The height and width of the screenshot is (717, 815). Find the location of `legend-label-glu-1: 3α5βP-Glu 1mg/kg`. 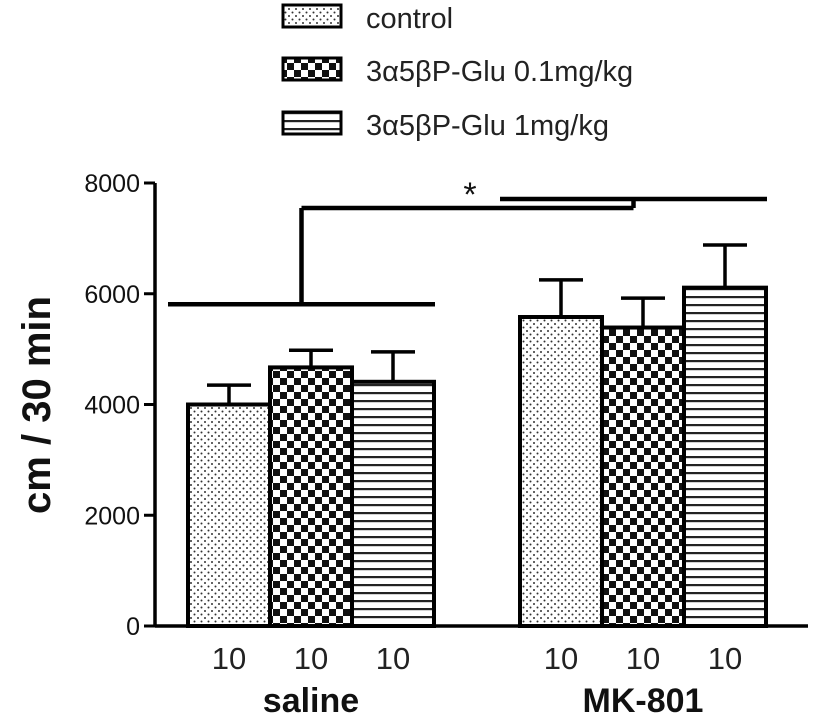

legend-label-glu-1: 3α5βP-Glu 1mg/kg is located at coordinates (487, 126).